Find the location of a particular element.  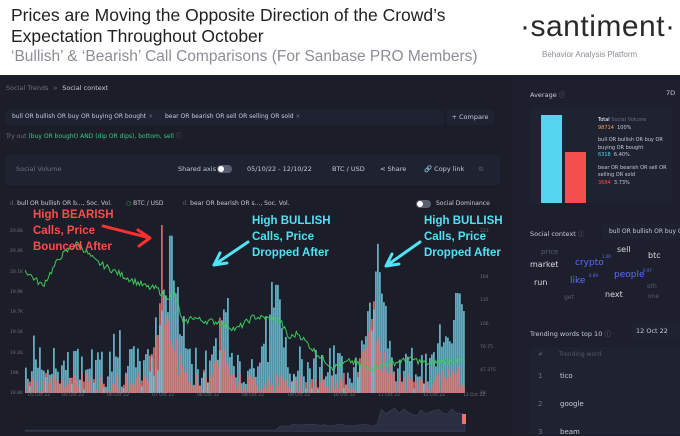

social-context-label: Social context ⓘ is located at coordinates (557, 233).